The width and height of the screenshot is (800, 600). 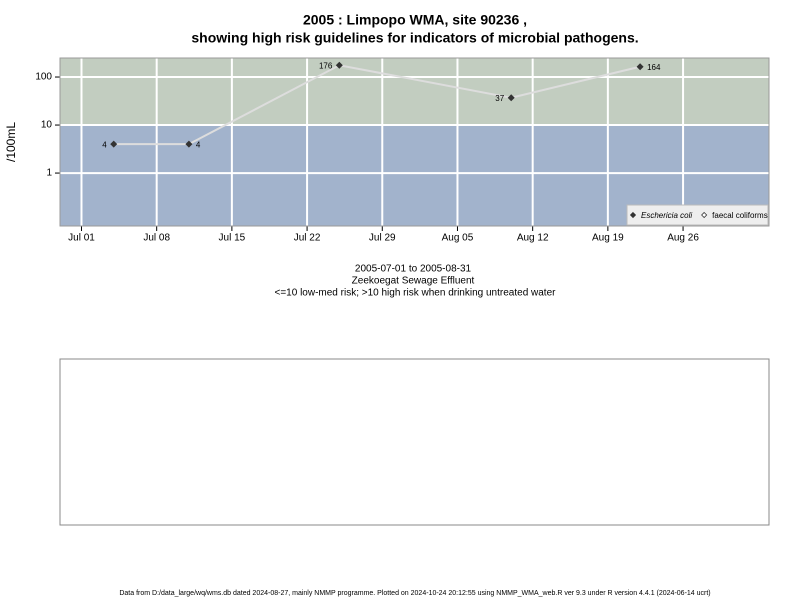 I want to click on y-tick-label: 1, so click(x=49, y=173).